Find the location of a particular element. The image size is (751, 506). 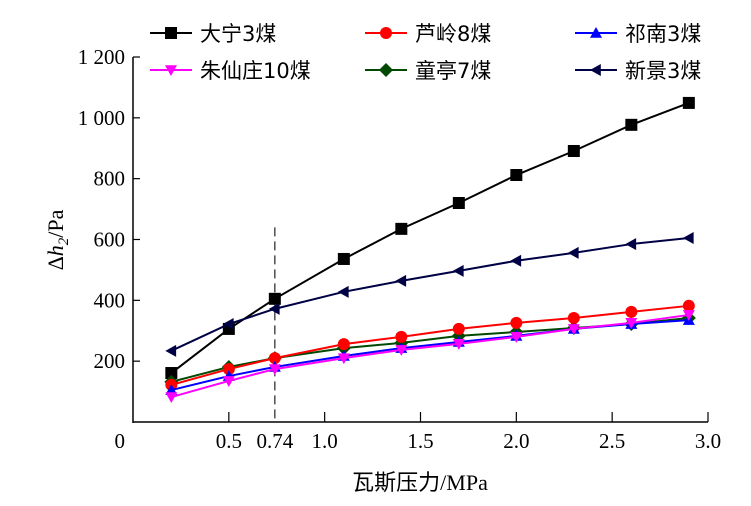

y-tick-label: 800 is located at coordinates (110, 179).